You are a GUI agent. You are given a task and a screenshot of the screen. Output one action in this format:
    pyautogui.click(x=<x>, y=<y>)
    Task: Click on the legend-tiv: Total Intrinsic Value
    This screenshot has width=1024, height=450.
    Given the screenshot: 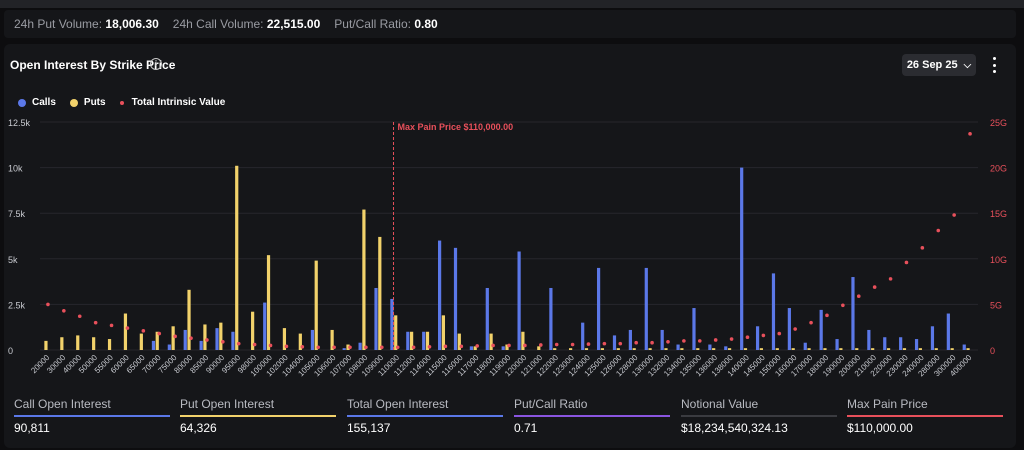 What is the action you would take?
    pyautogui.click(x=172, y=102)
    